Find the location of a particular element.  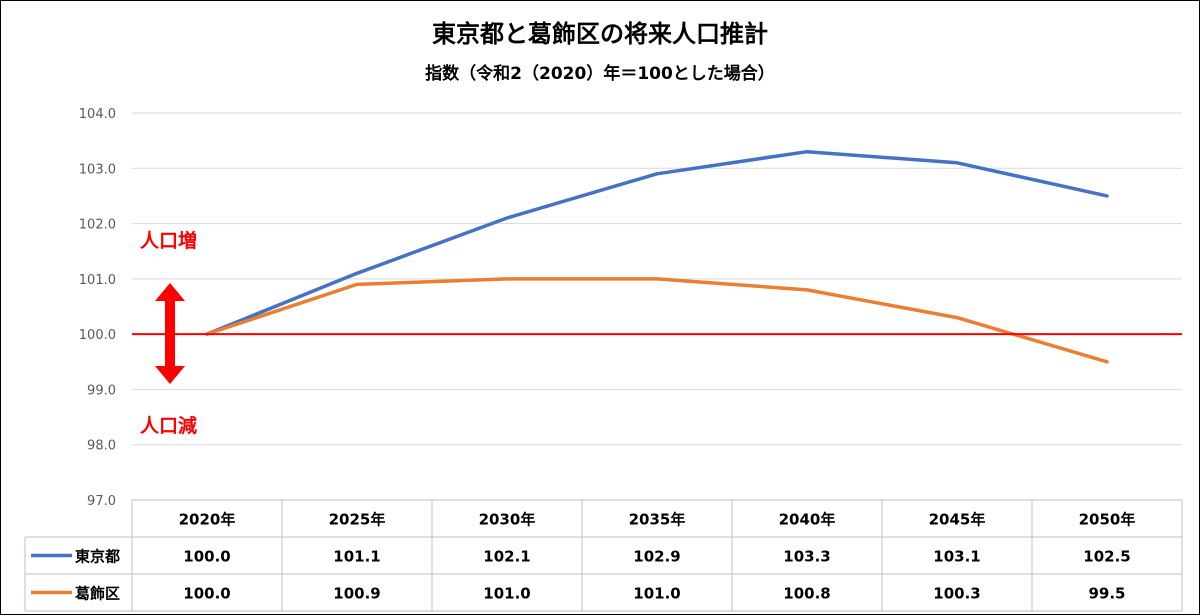

data-label: 102.5 is located at coordinates (1106, 557).